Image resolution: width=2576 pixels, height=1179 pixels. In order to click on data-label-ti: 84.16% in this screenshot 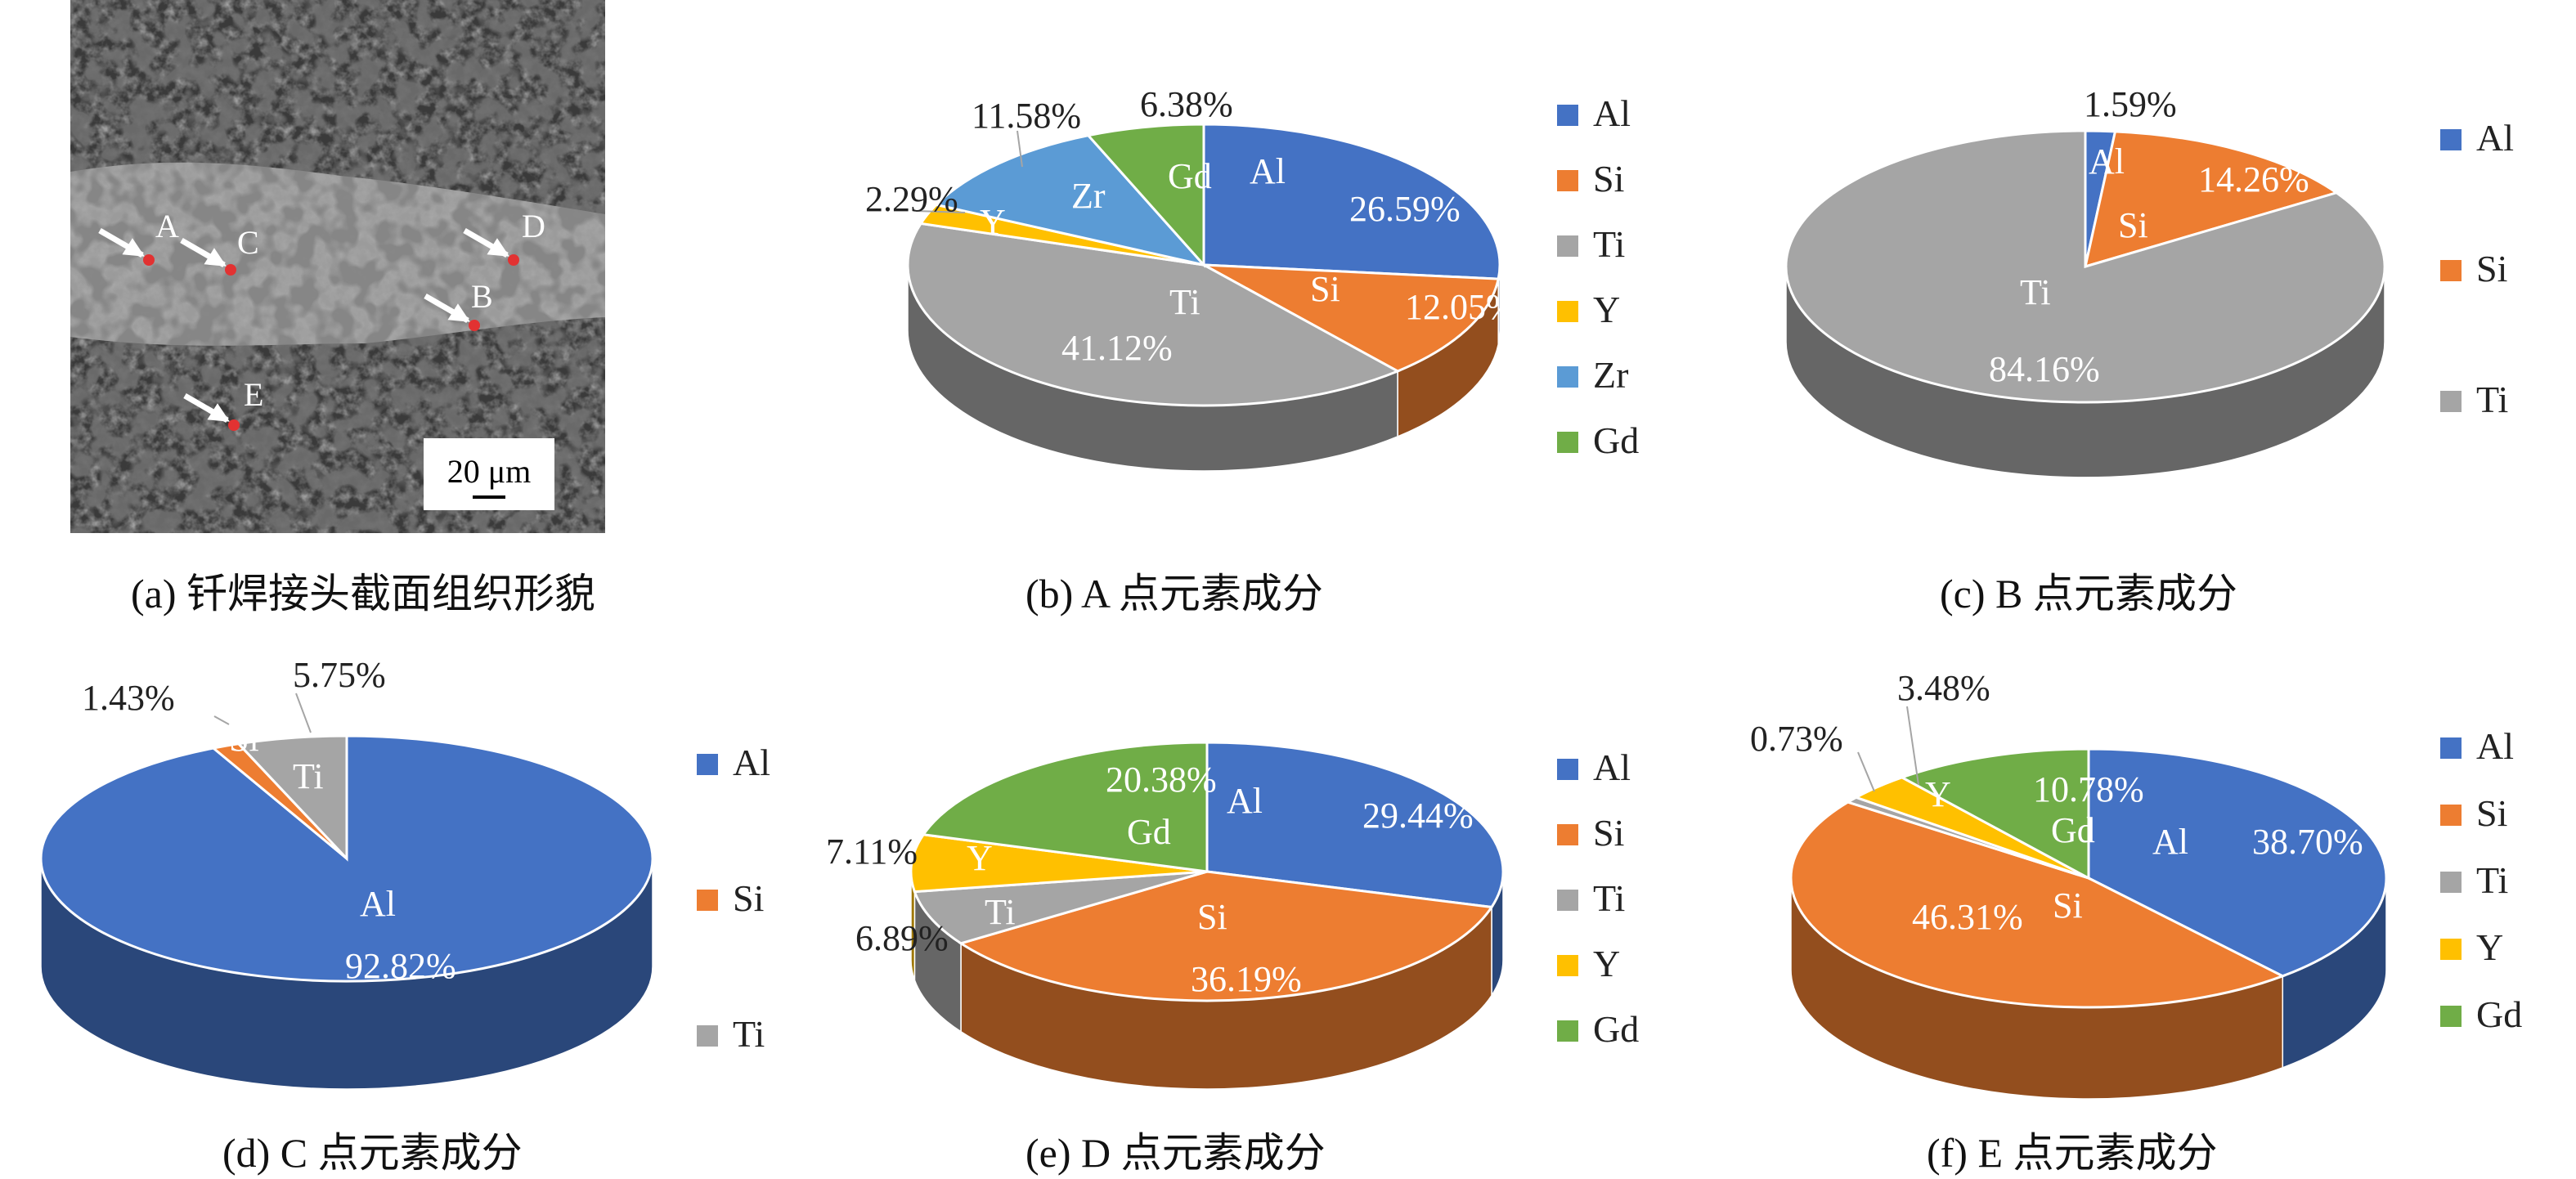, I will do `click(2044, 369)`.